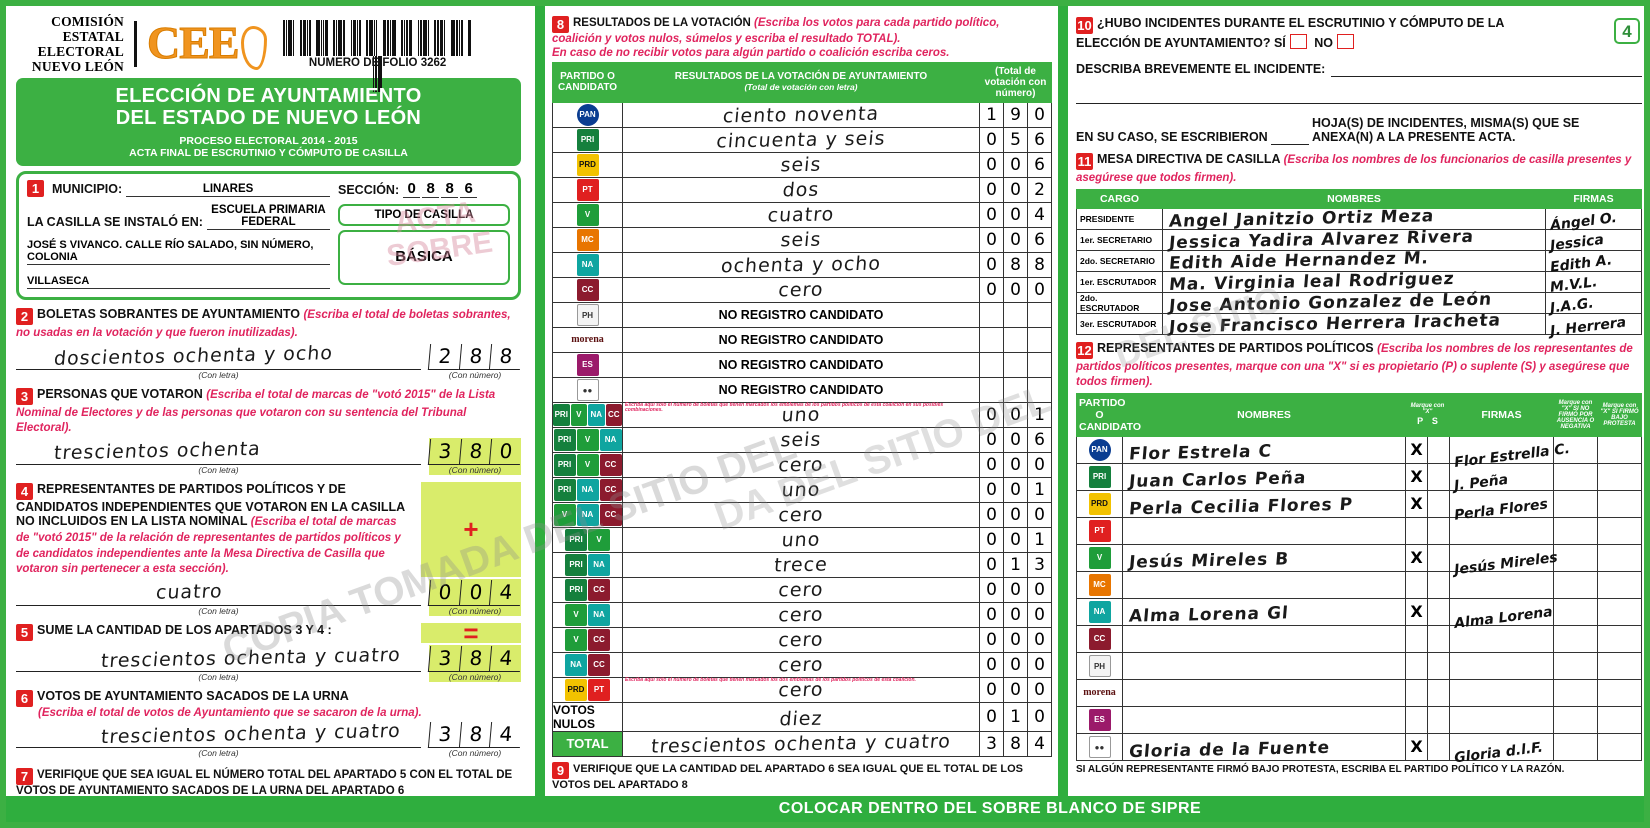 This screenshot has height=828, width=1650. What do you see at coordinates (1289, 139) in the screenshot?
I see `hojas-input` at bounding box center [1289, 139].